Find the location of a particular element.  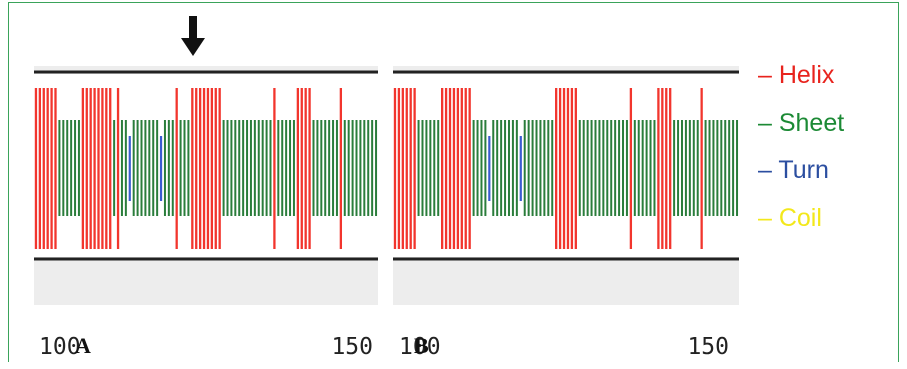

panel-label-b: B is located at coordinates (421, 345).